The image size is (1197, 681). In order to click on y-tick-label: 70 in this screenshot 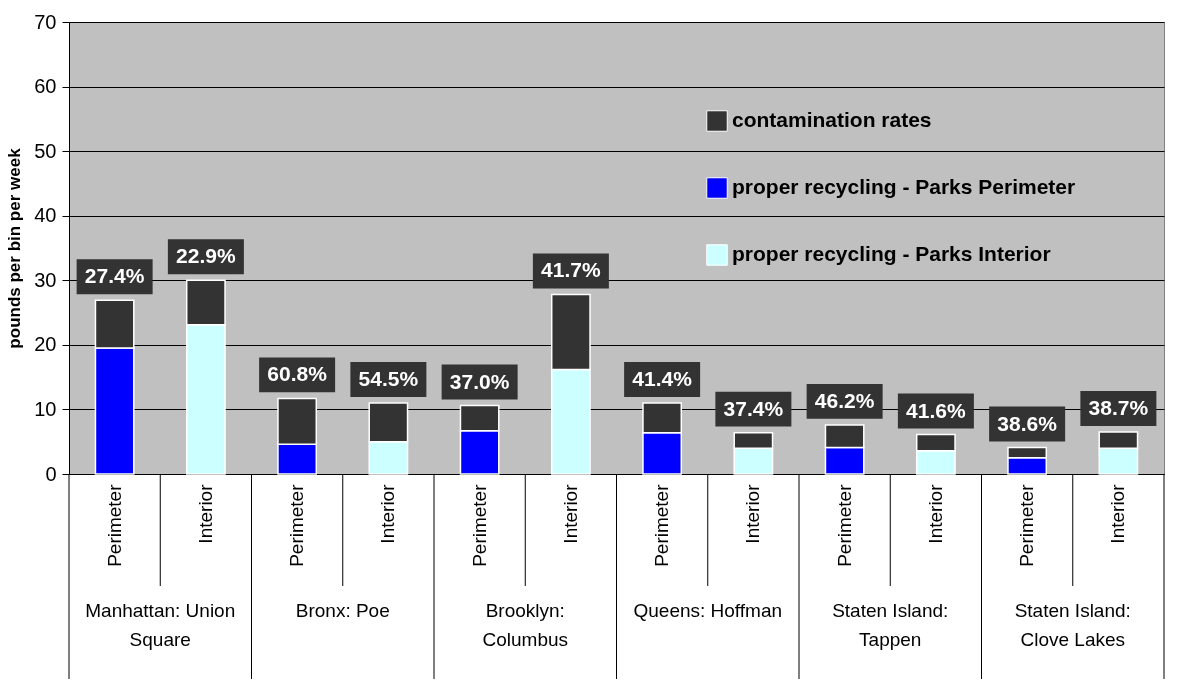, I will do `click(45, 21)`.